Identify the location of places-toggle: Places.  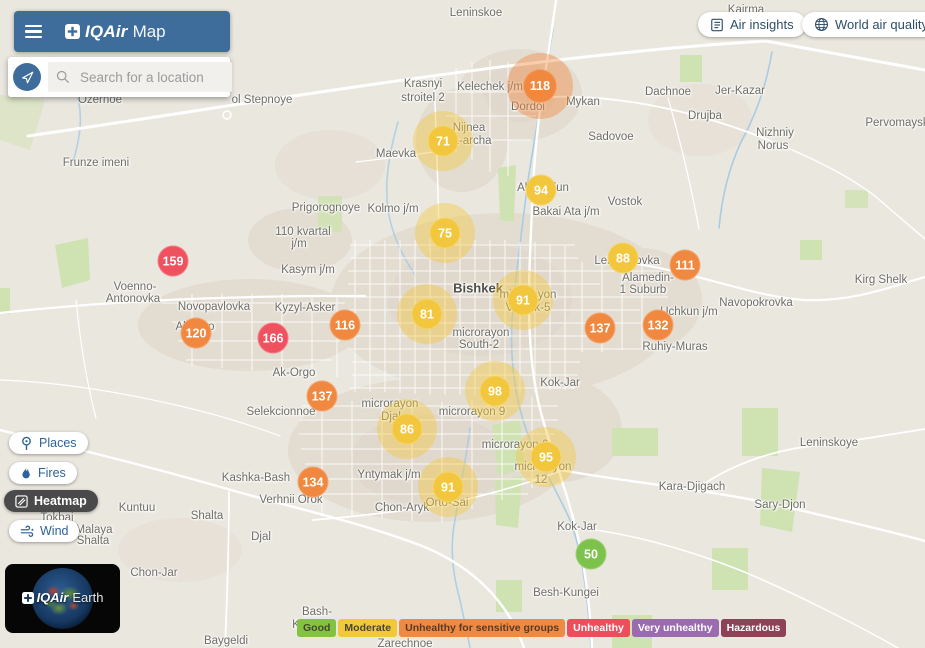
(48, 443).